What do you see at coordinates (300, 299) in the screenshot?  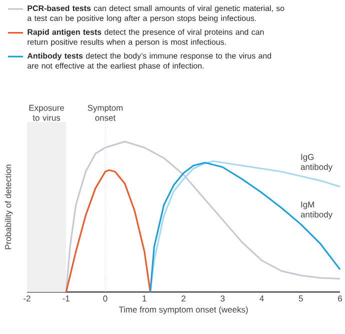 I see `x-tick-label: 5` at bounding box center [300, 299].